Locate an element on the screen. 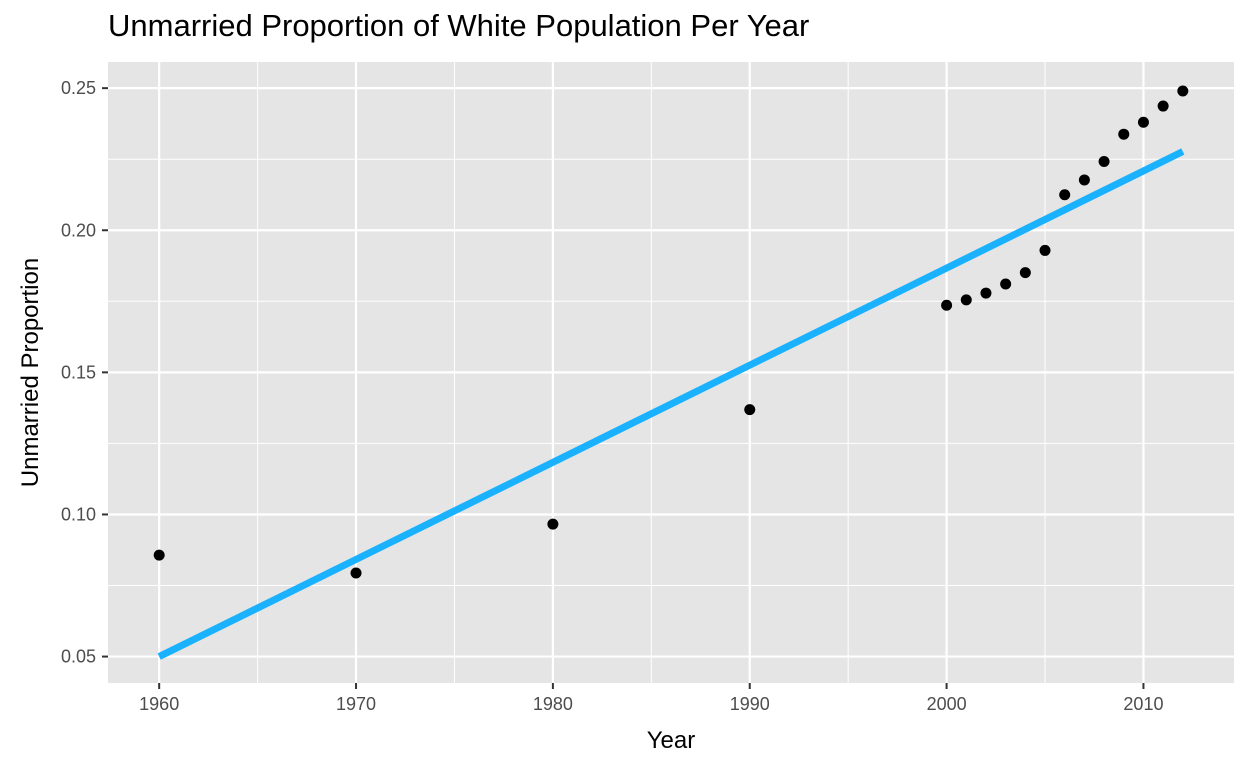  y-tick-label: 0.15 is located at coordinates (78, 372).